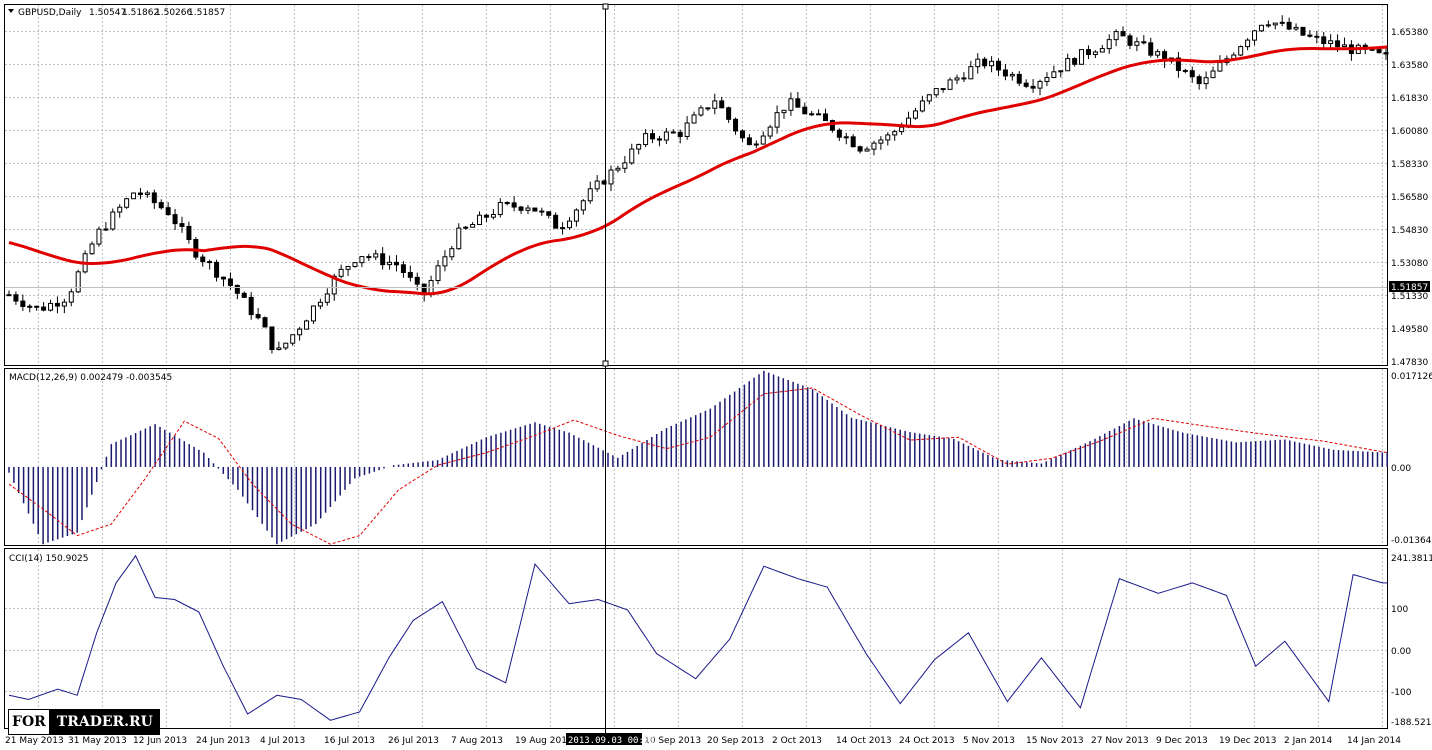  I want to click on watermark-logo: FOR TRADER.RU, so click(84, 722).